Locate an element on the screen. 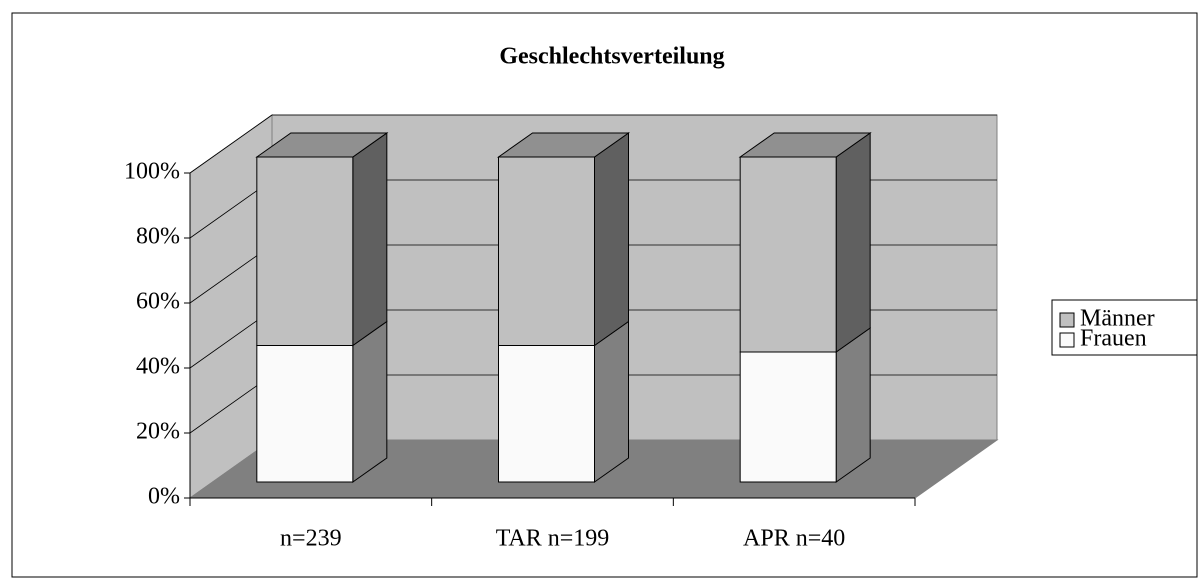 Image resolution: width=1198 pixels, height=578 pixels. y-tick-label: 80% is located at coordinates (158, 237).